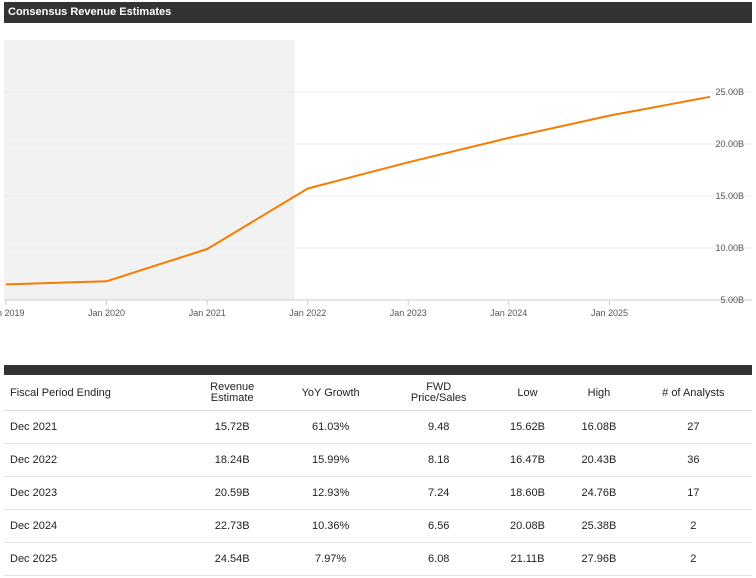 This screenshot has height=578, width=756. What do you see at coordinates (96, 493) in the screenshot?
I see `cell-fiscal-period: Dec 2023` at bounding box center [96, 493].